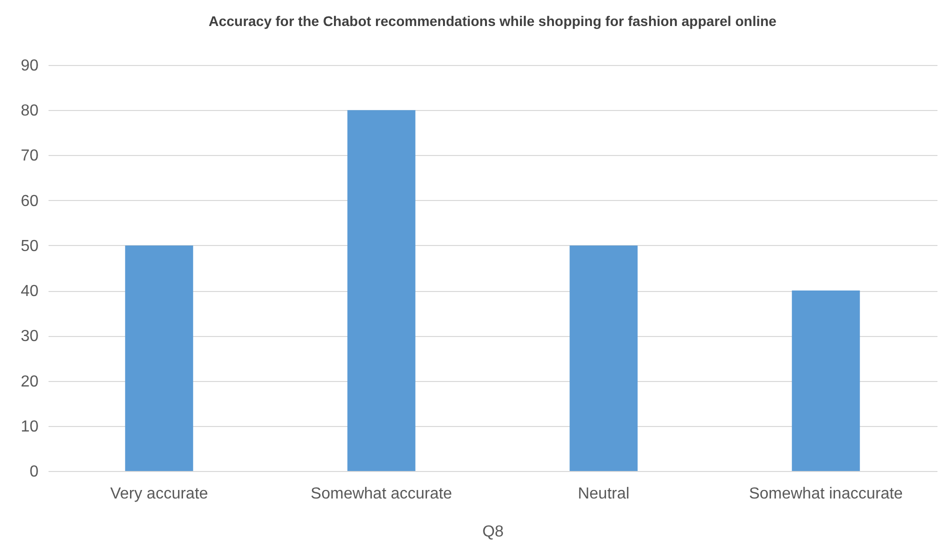 The image size is (952, 549). I want to click on y-tick-label: 80, so click(29, 111).